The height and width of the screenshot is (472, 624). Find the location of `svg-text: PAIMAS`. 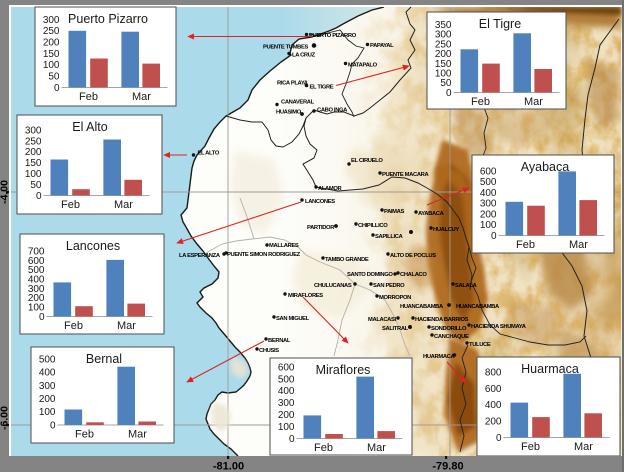

svg-text: PAIMAS is located at coordinates (394, 212).